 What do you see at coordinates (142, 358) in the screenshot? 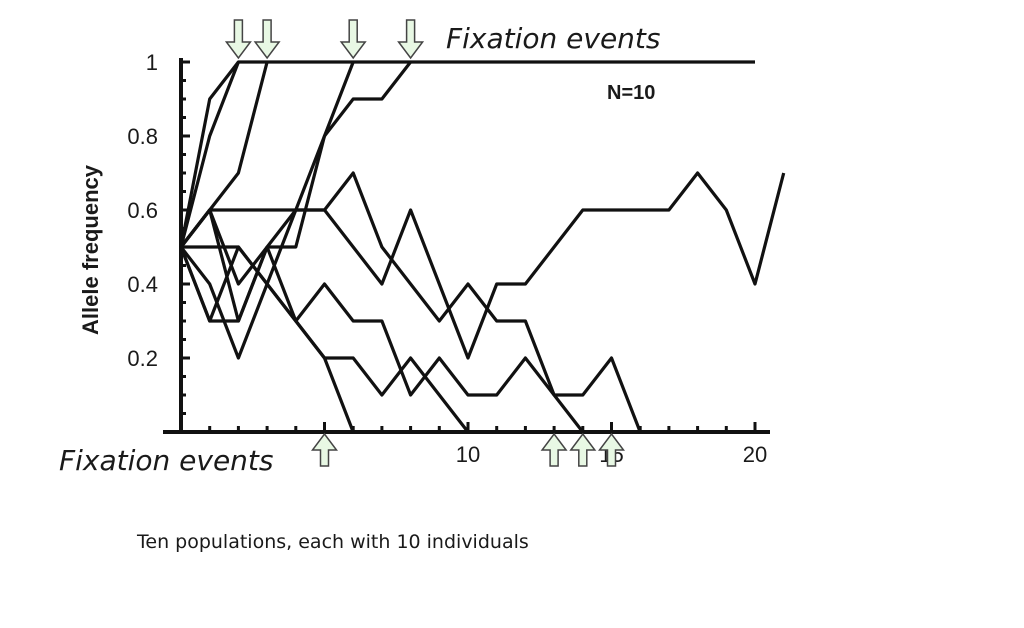
I see `y-tick-label: 0.2` at bounding box center [142, 358].